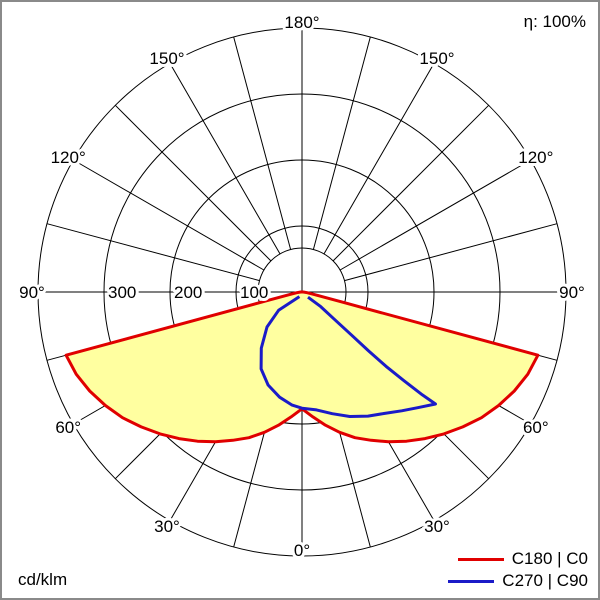 This screenshot has height=600, width=600. Describe the element at coordinates (188, 292) in the screenshot. I see `radial-tick-label: 200` at that location.